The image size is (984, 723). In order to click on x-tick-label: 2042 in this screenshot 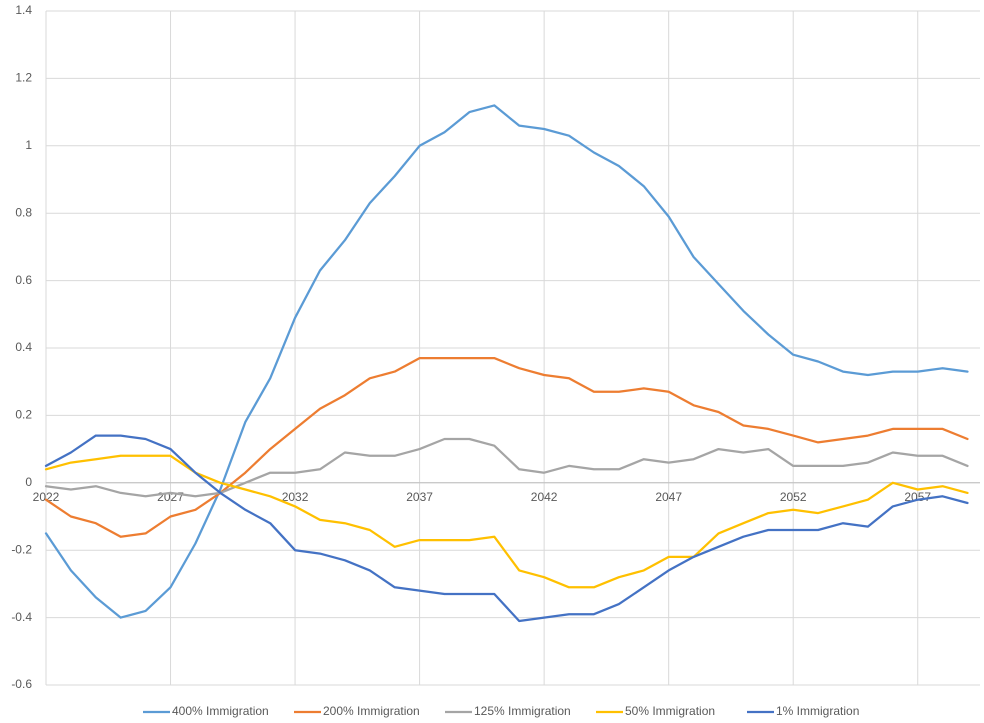, I will do `click(544, 497)`.